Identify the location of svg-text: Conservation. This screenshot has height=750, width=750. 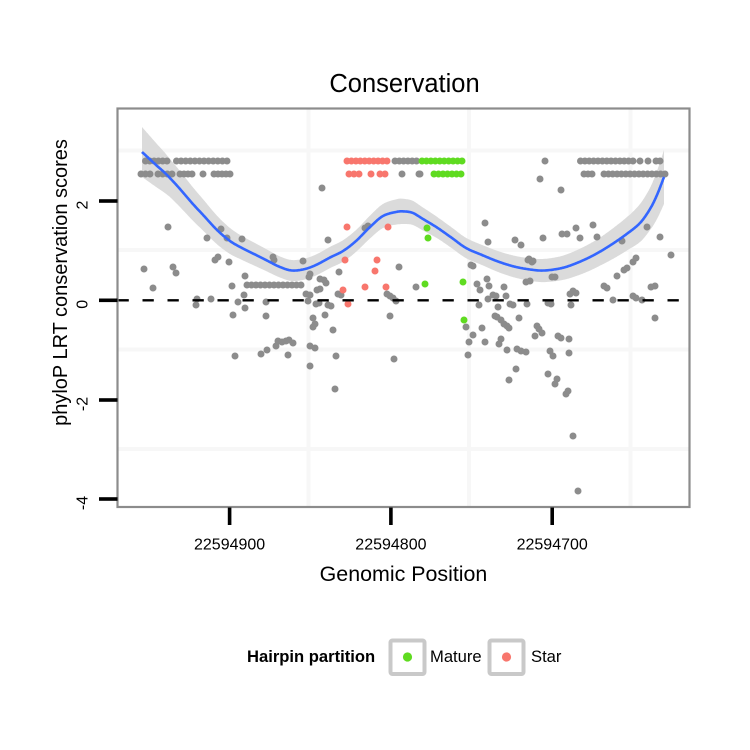
(404, 84).